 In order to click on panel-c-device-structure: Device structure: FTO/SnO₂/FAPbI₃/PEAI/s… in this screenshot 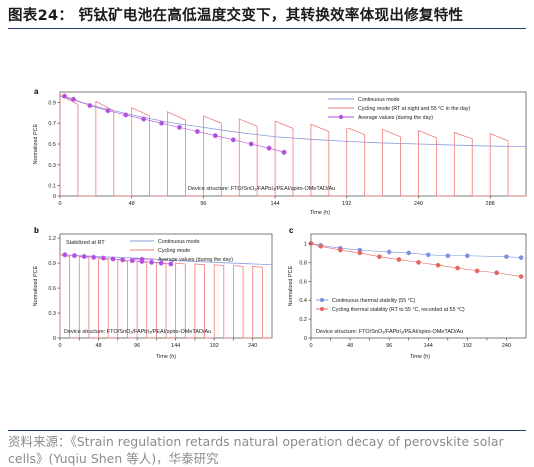, I will do `click(389, 332)`.